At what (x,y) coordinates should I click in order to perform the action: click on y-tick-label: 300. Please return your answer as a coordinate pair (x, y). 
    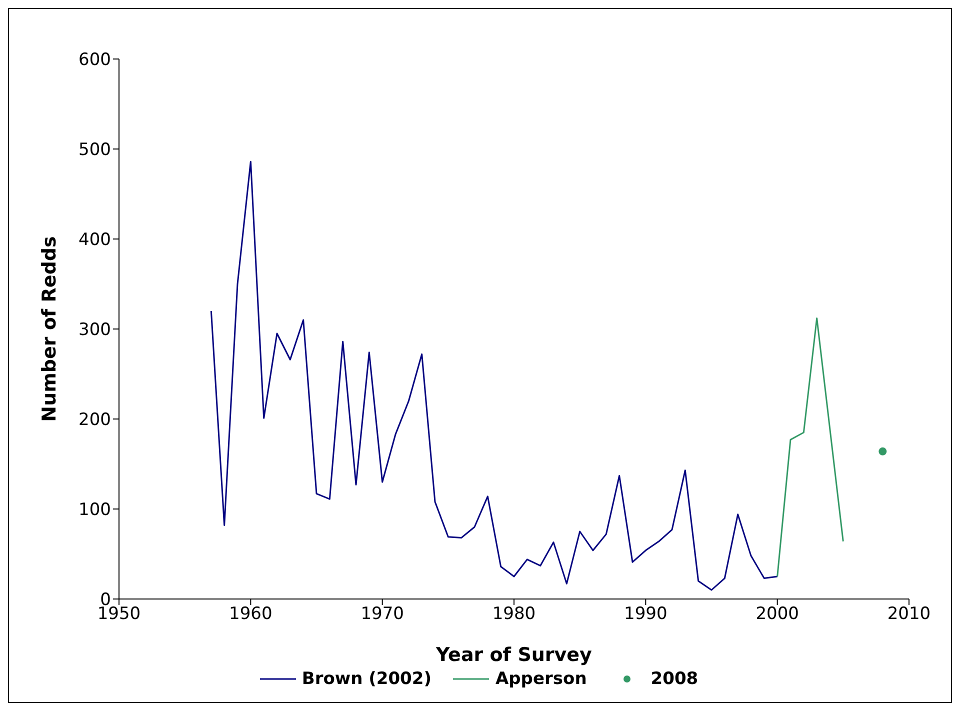
    Looking at the image, I should click on (94, 330).